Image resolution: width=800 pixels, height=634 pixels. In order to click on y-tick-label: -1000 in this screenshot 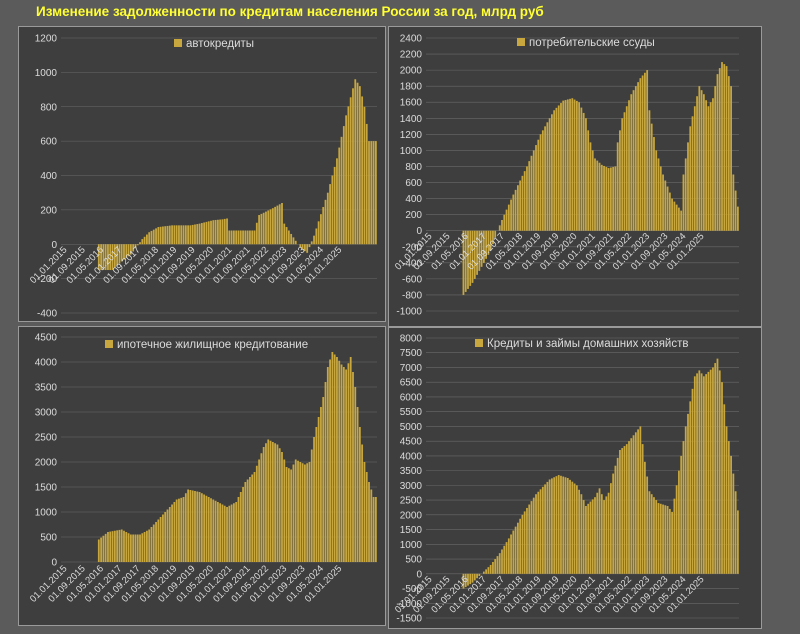, I will do `click(409, 312)`.